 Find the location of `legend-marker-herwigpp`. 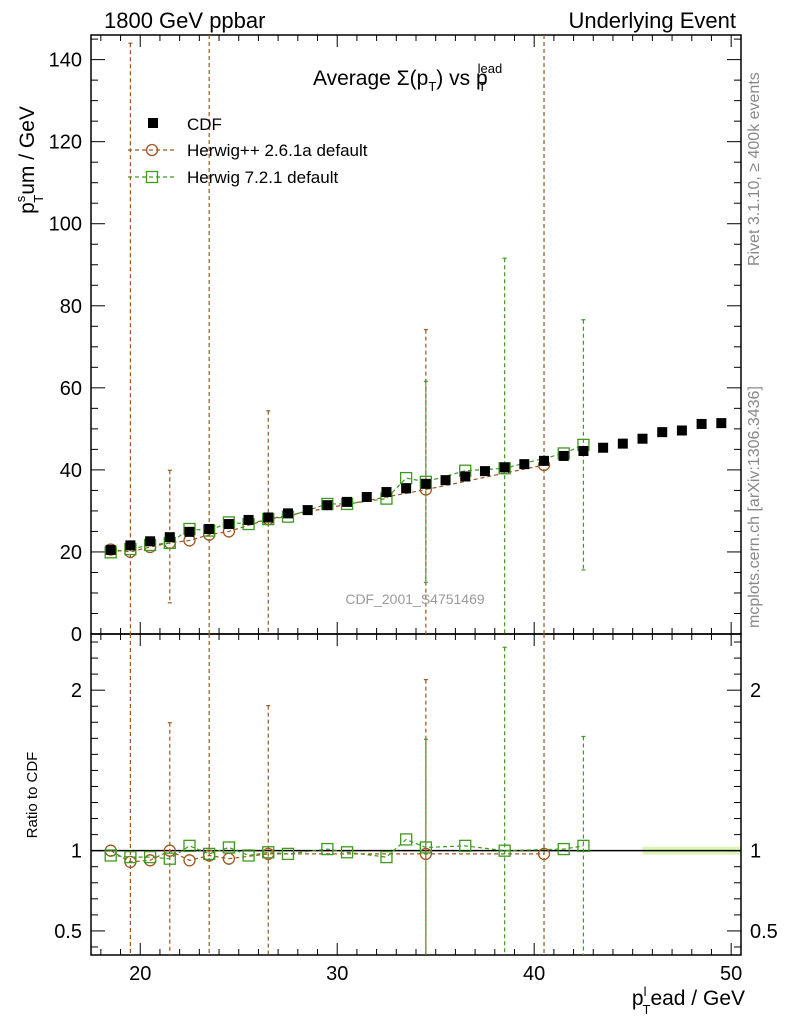

legend-marker-herwigpp is located at coordinates (152, 150).